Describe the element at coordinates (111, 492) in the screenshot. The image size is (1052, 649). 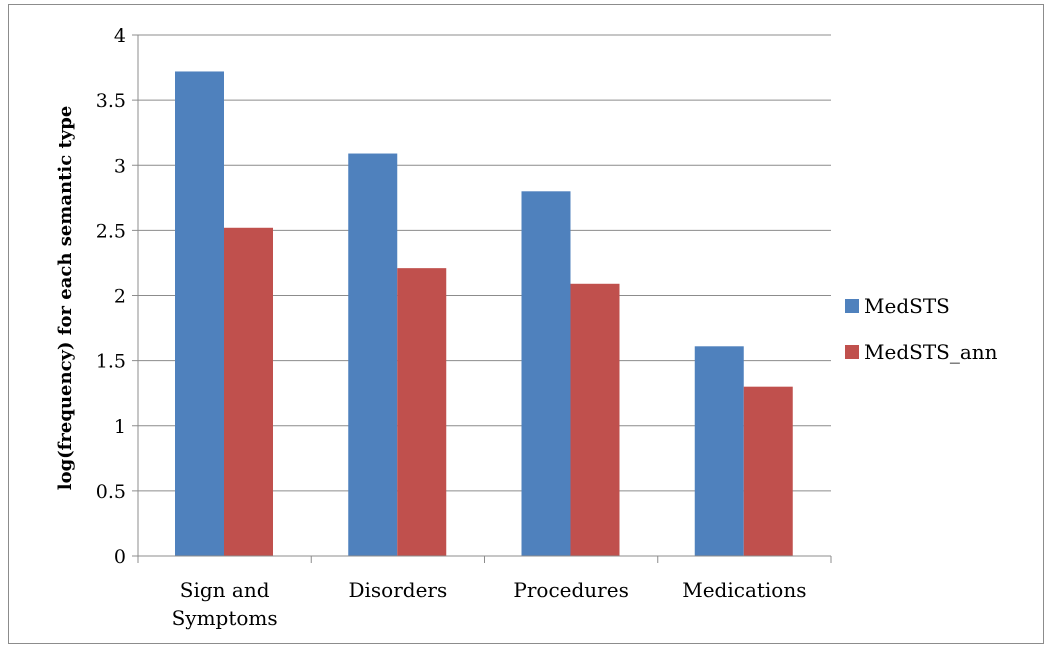
I see `y-tick-label: 0.5` at that location.